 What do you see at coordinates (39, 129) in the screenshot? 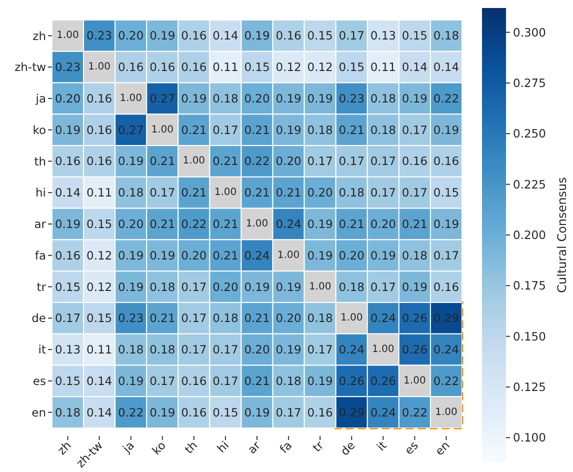
I see `y-tick-label: ko` at bounding box center [39, 129].